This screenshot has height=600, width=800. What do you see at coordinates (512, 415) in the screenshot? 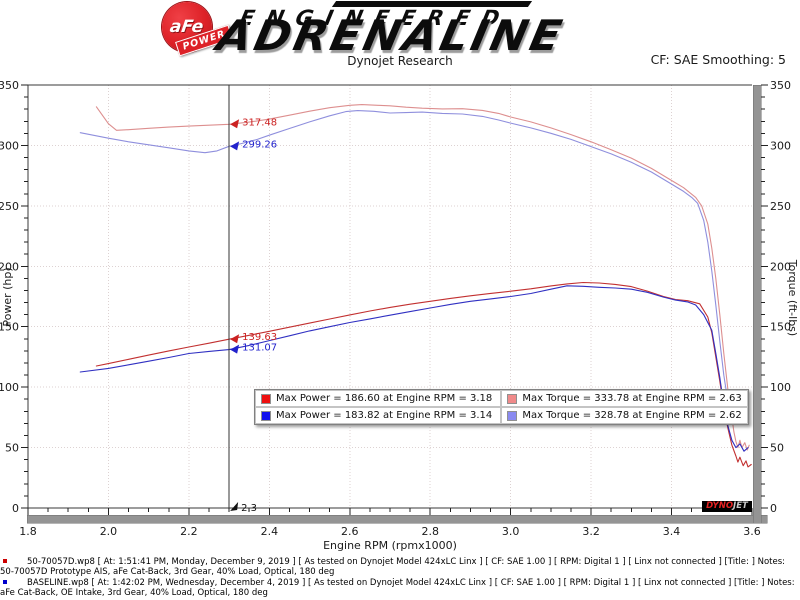
I see `legend-swatch-torque-baseline` at bounding box center [512, 415].